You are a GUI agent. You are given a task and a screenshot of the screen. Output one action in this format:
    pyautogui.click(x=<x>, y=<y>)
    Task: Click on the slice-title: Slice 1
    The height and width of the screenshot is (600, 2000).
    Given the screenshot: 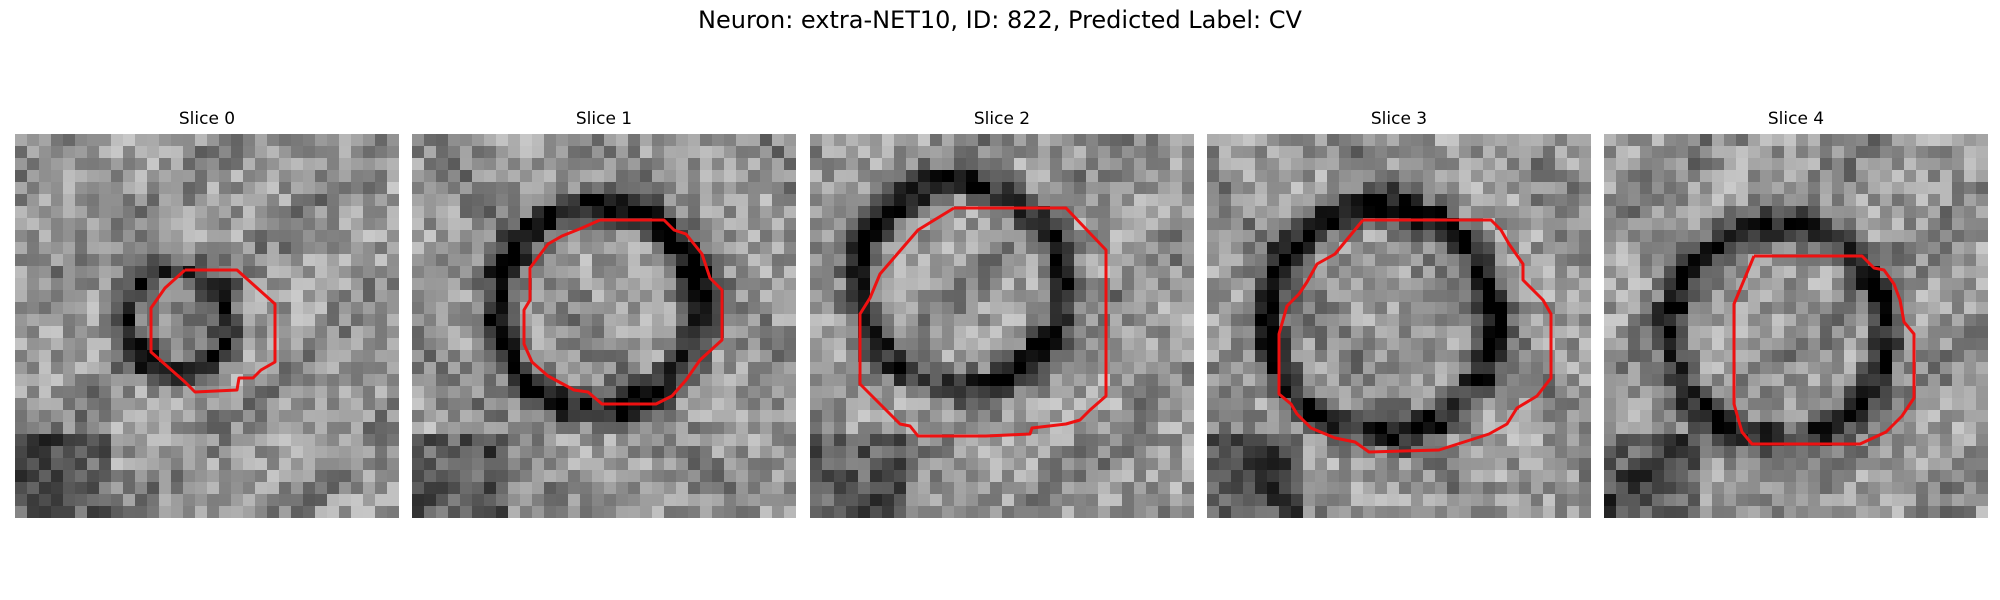 What is the action you would take?
    pyautogui.click(x=604, y=119)
    